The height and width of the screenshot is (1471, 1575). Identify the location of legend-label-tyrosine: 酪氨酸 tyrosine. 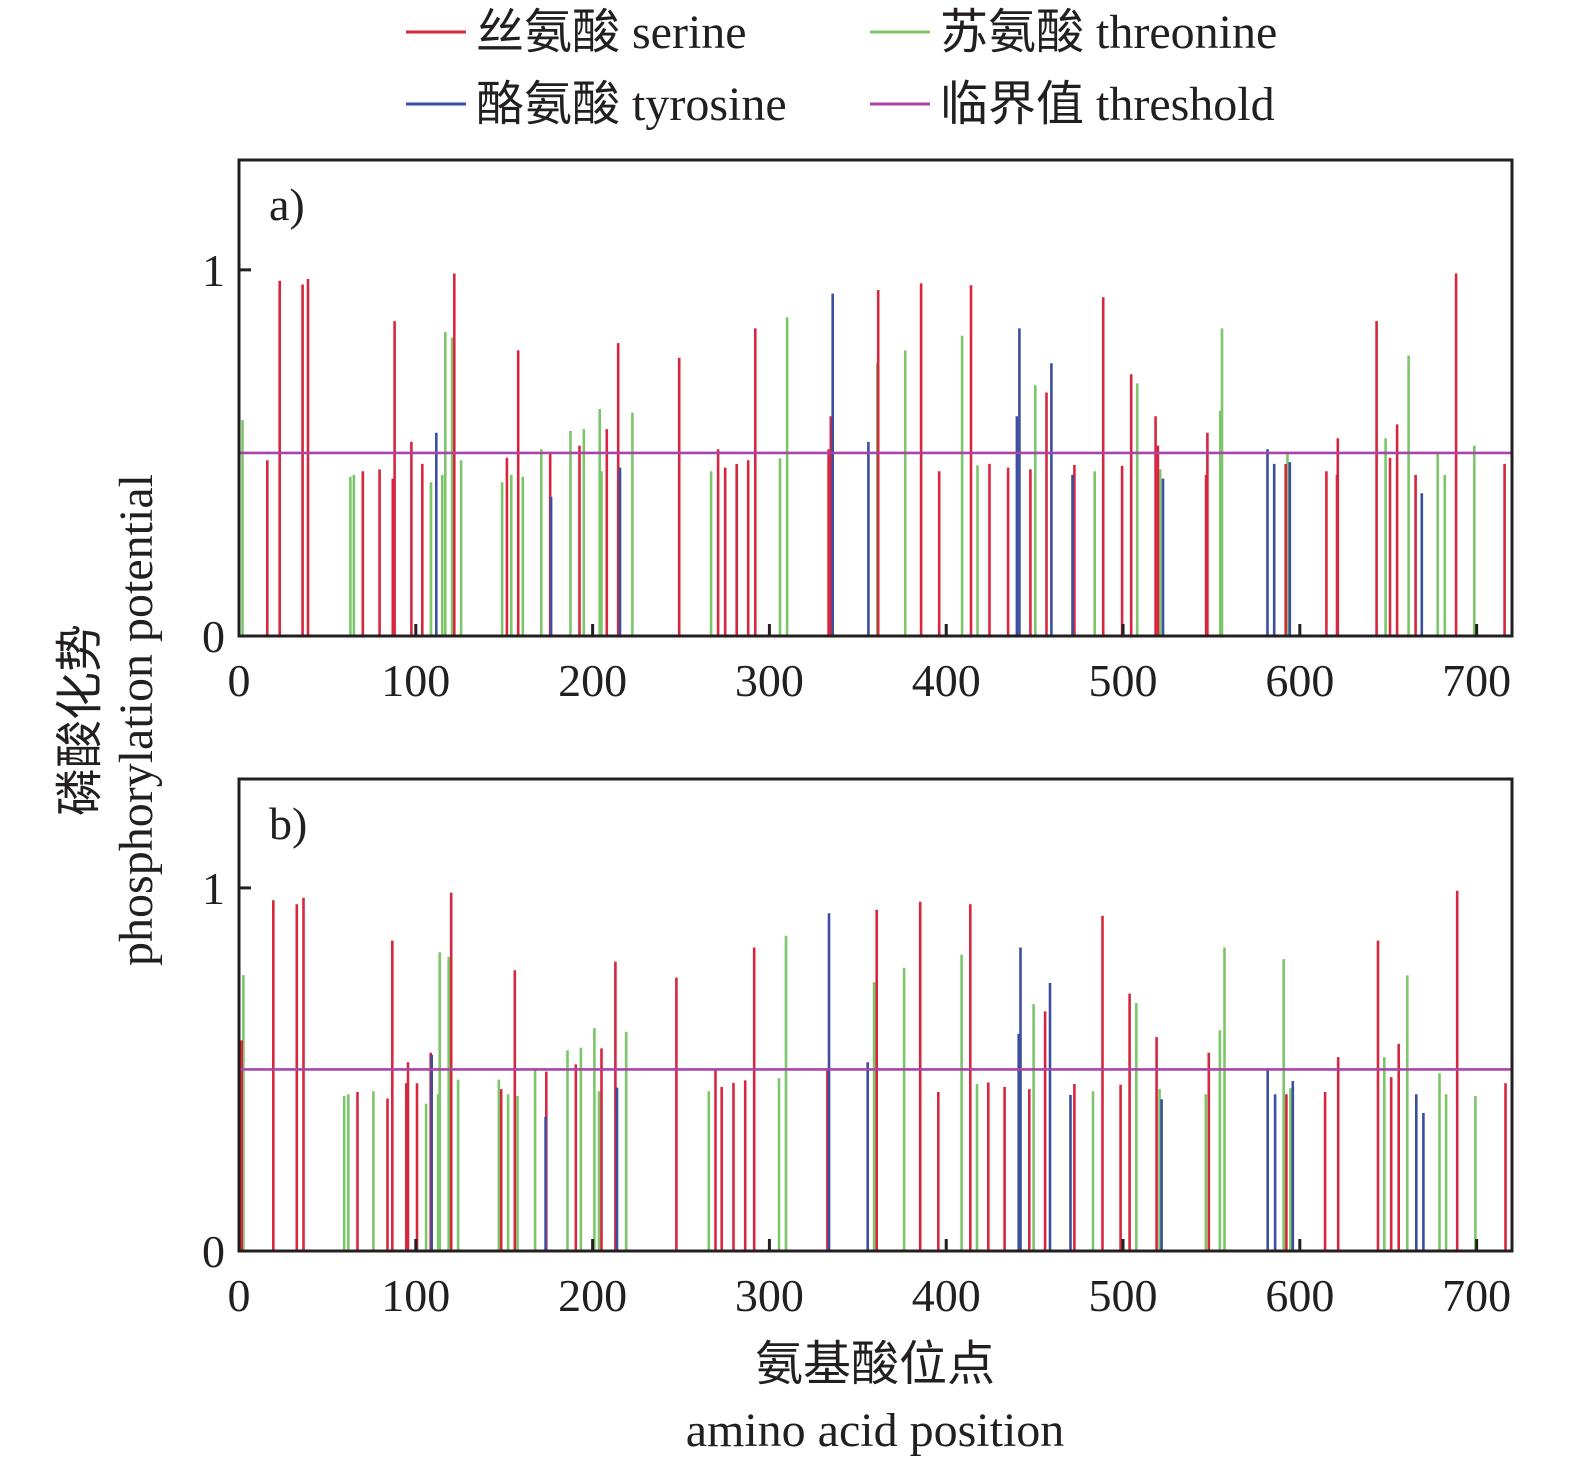
(631, 104).